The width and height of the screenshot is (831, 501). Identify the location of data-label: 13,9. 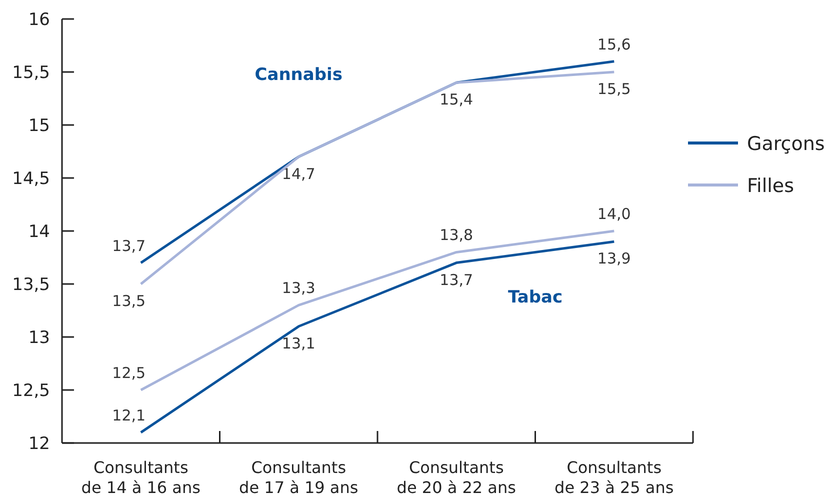
(614, 259).